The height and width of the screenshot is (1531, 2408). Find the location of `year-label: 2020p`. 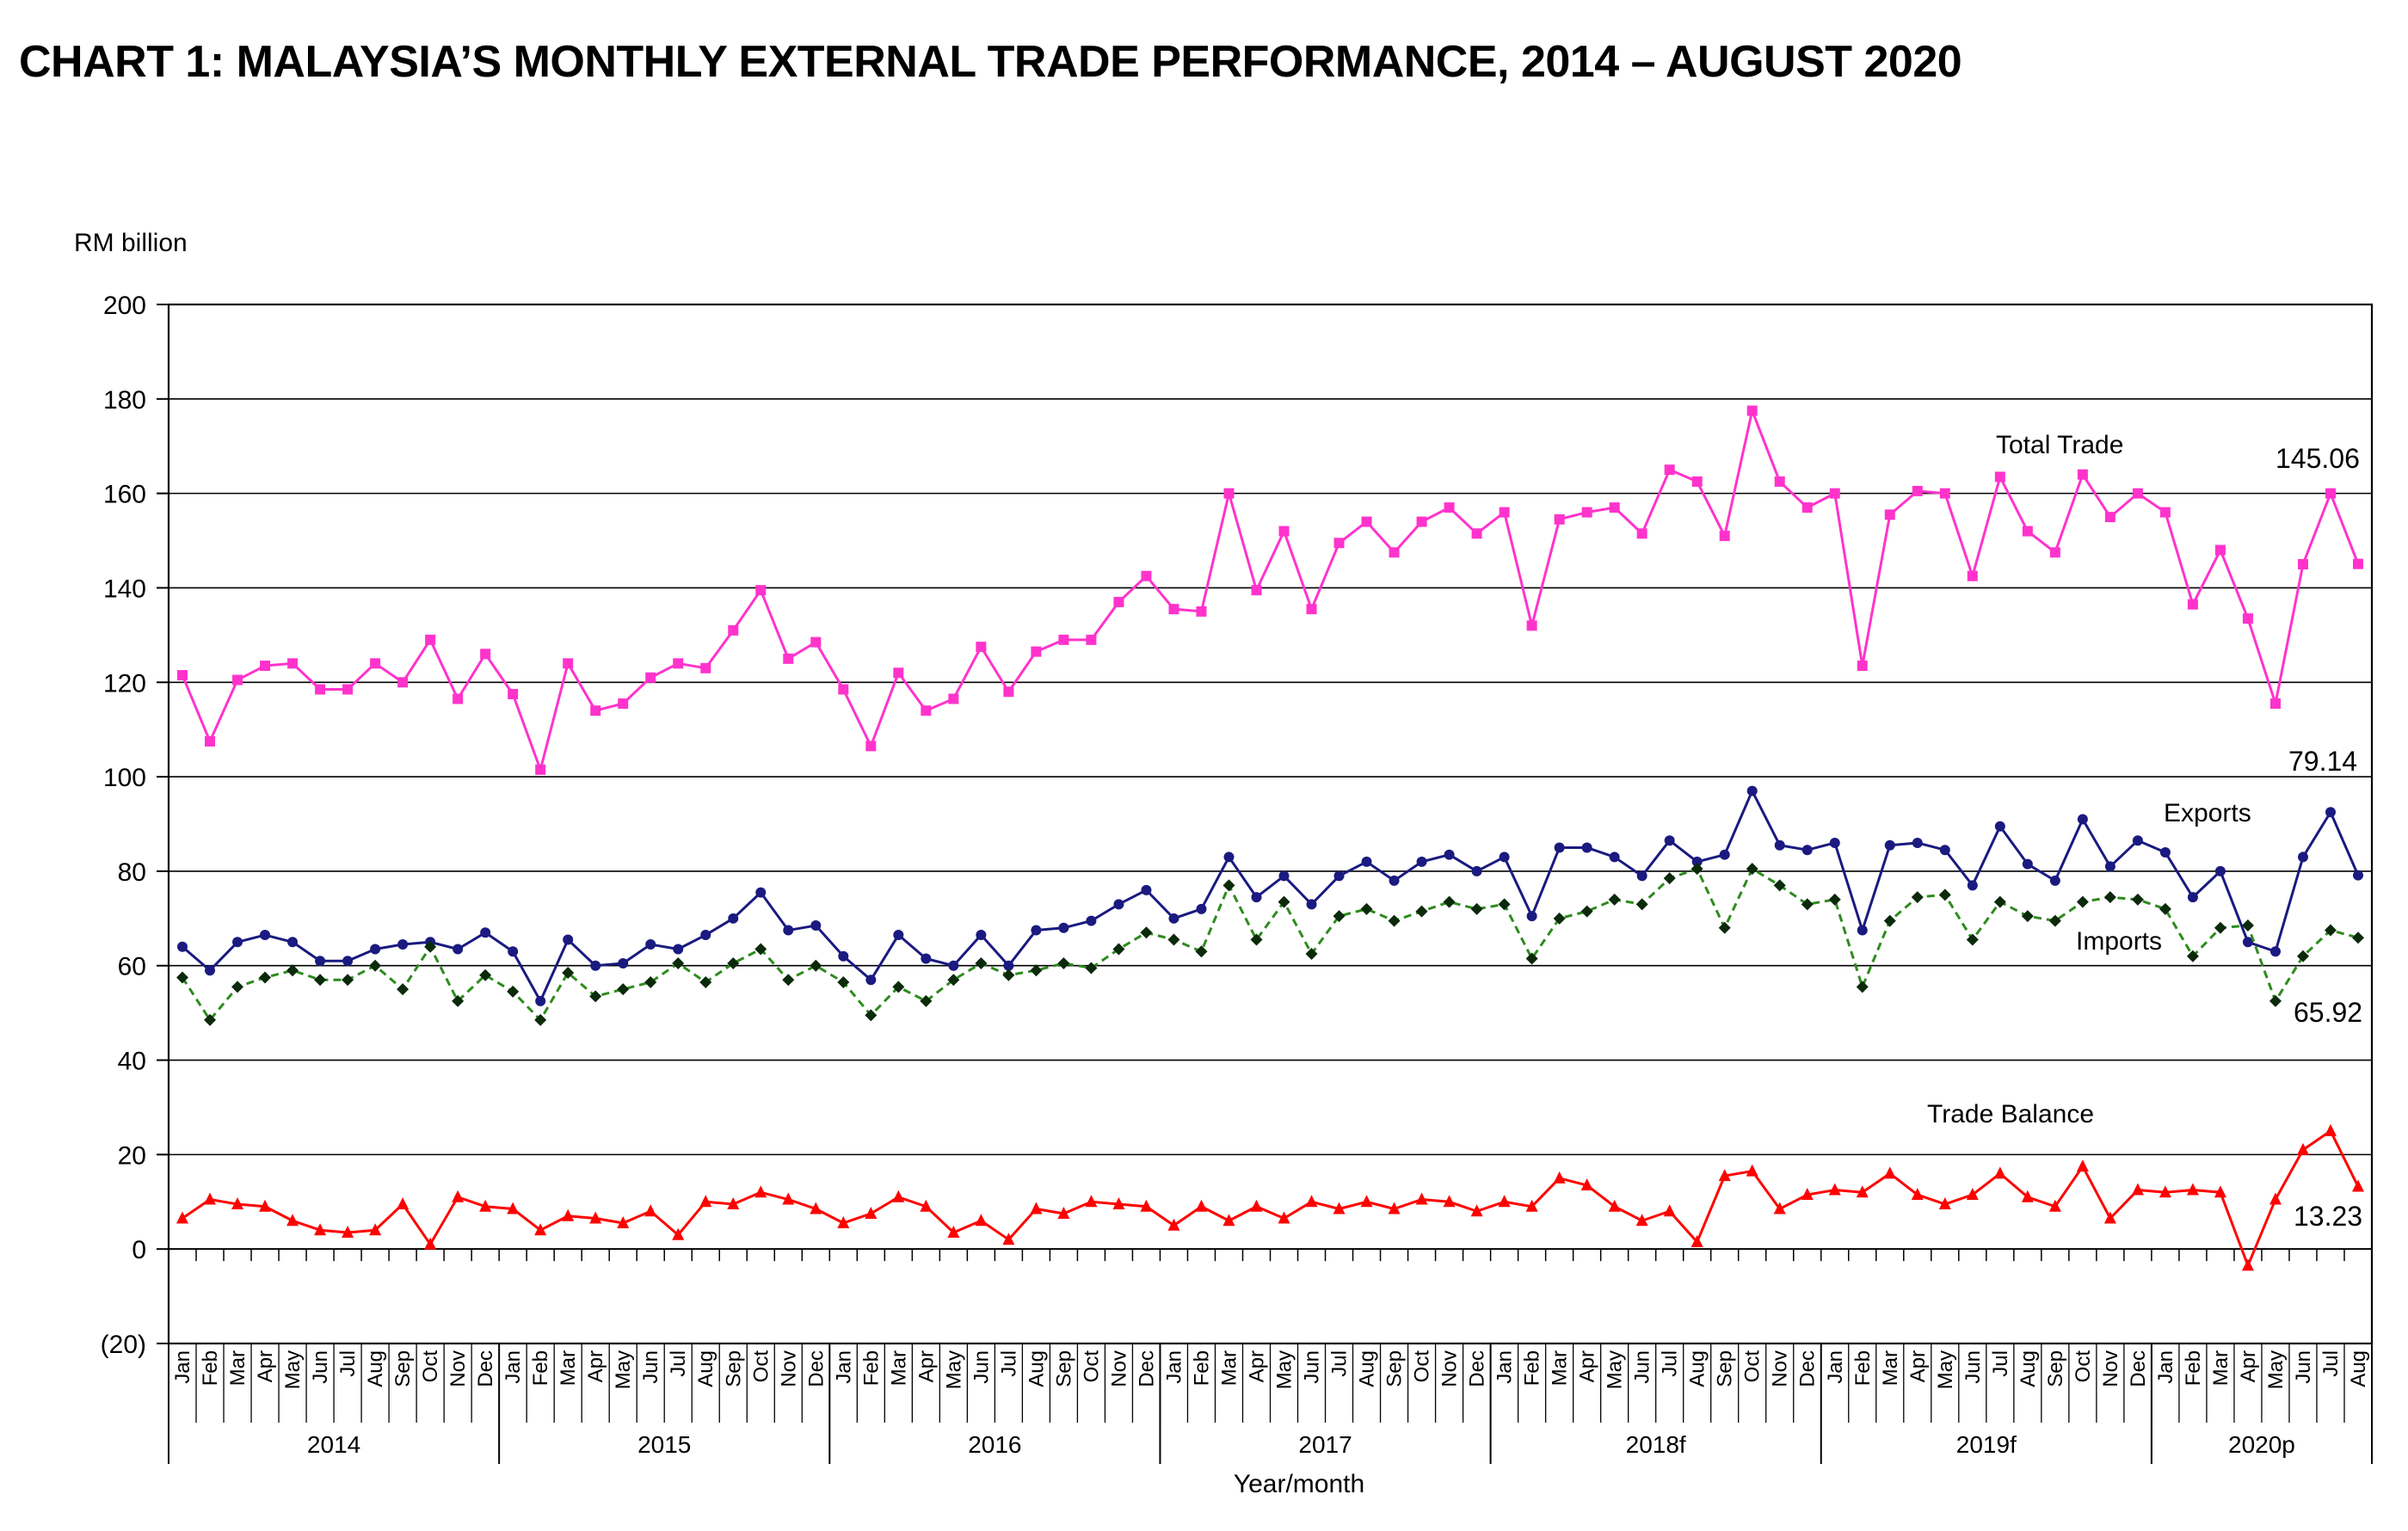

year-label: 2020p is located at coordinates (2261, 1444).